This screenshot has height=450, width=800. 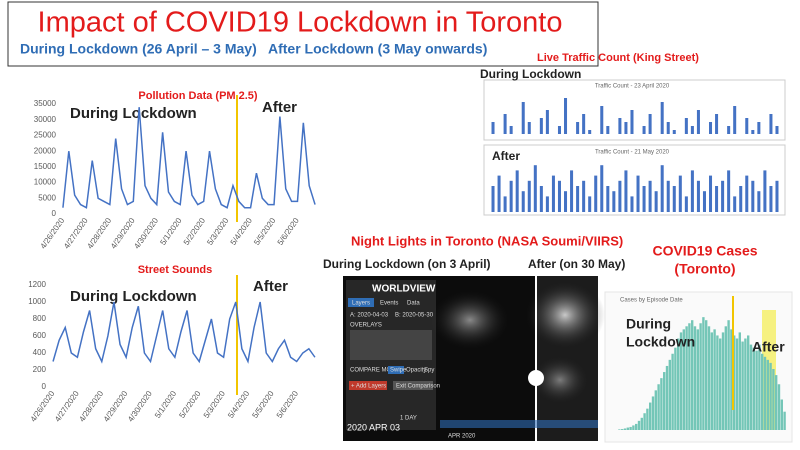 What do you see at coordinates (536, 378) in the screenshot?
I see `swipe-handle` at bounding box center [536, 378].